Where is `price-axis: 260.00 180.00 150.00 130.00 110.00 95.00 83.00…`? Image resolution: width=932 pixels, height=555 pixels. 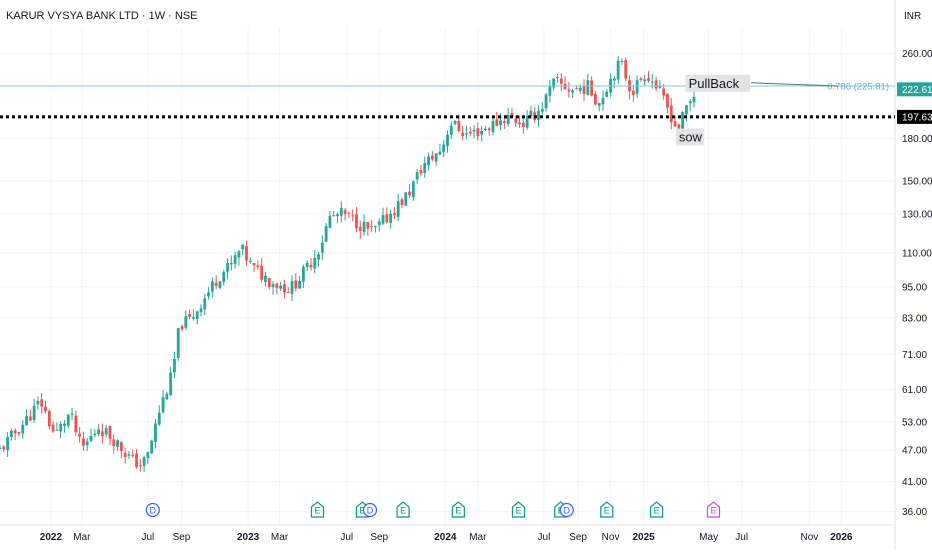 price-axis: 260.00 180.00 150.00 130.00 110.00 95.00 83.00… is located at coordinates (917, 283).